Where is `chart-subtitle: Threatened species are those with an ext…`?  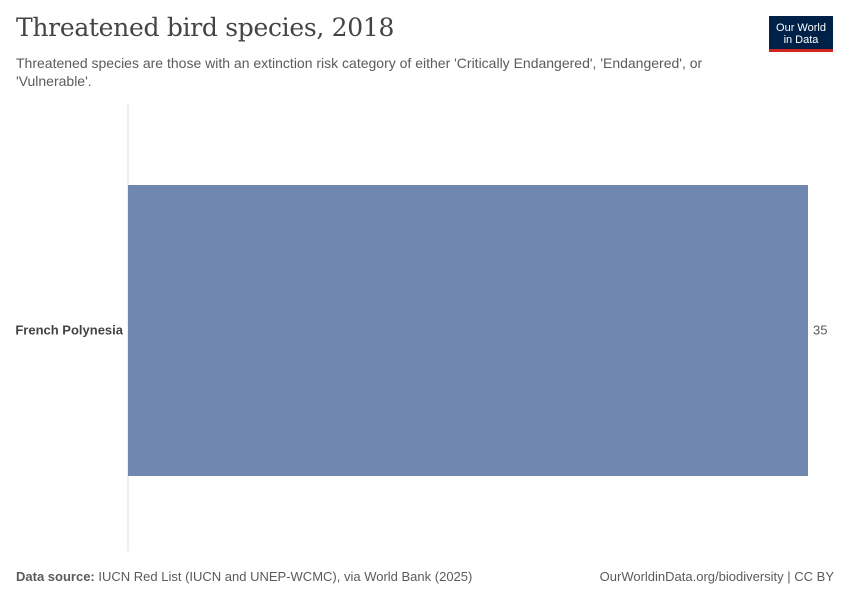
chart-subtitle: Threatened species are those with an ext… is located at coordinates (359, 72).